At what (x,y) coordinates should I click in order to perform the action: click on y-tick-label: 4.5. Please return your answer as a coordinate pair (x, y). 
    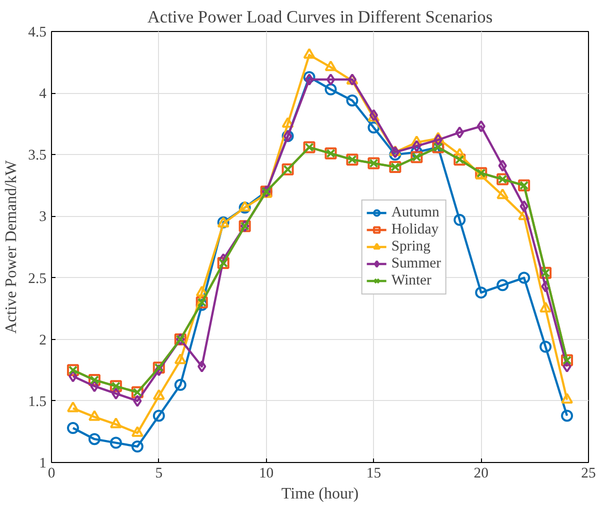
    Looking at the image, I should click on (37, 32).